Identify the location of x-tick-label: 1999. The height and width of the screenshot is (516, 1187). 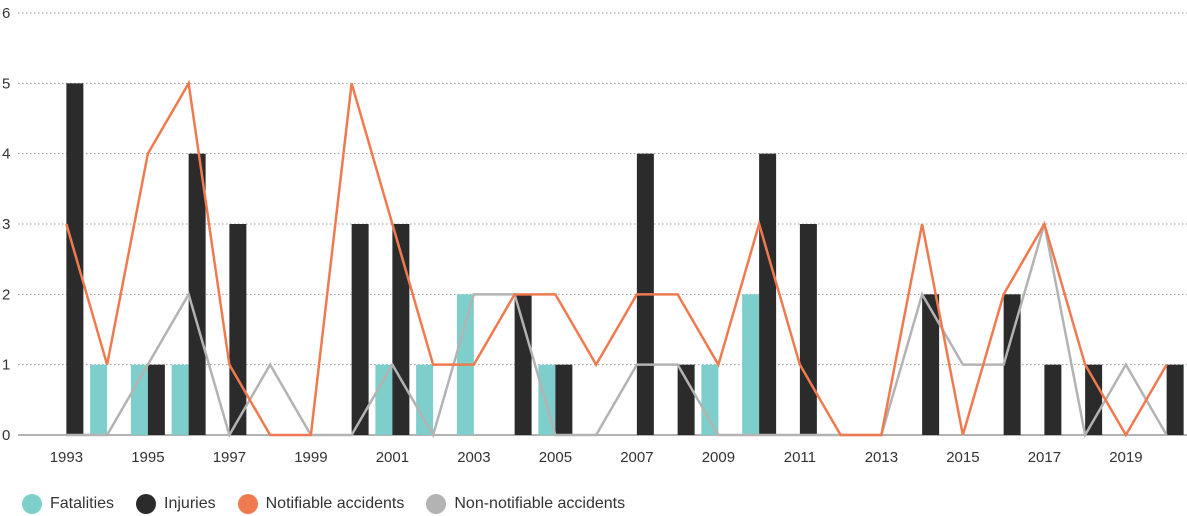
(310, 457).